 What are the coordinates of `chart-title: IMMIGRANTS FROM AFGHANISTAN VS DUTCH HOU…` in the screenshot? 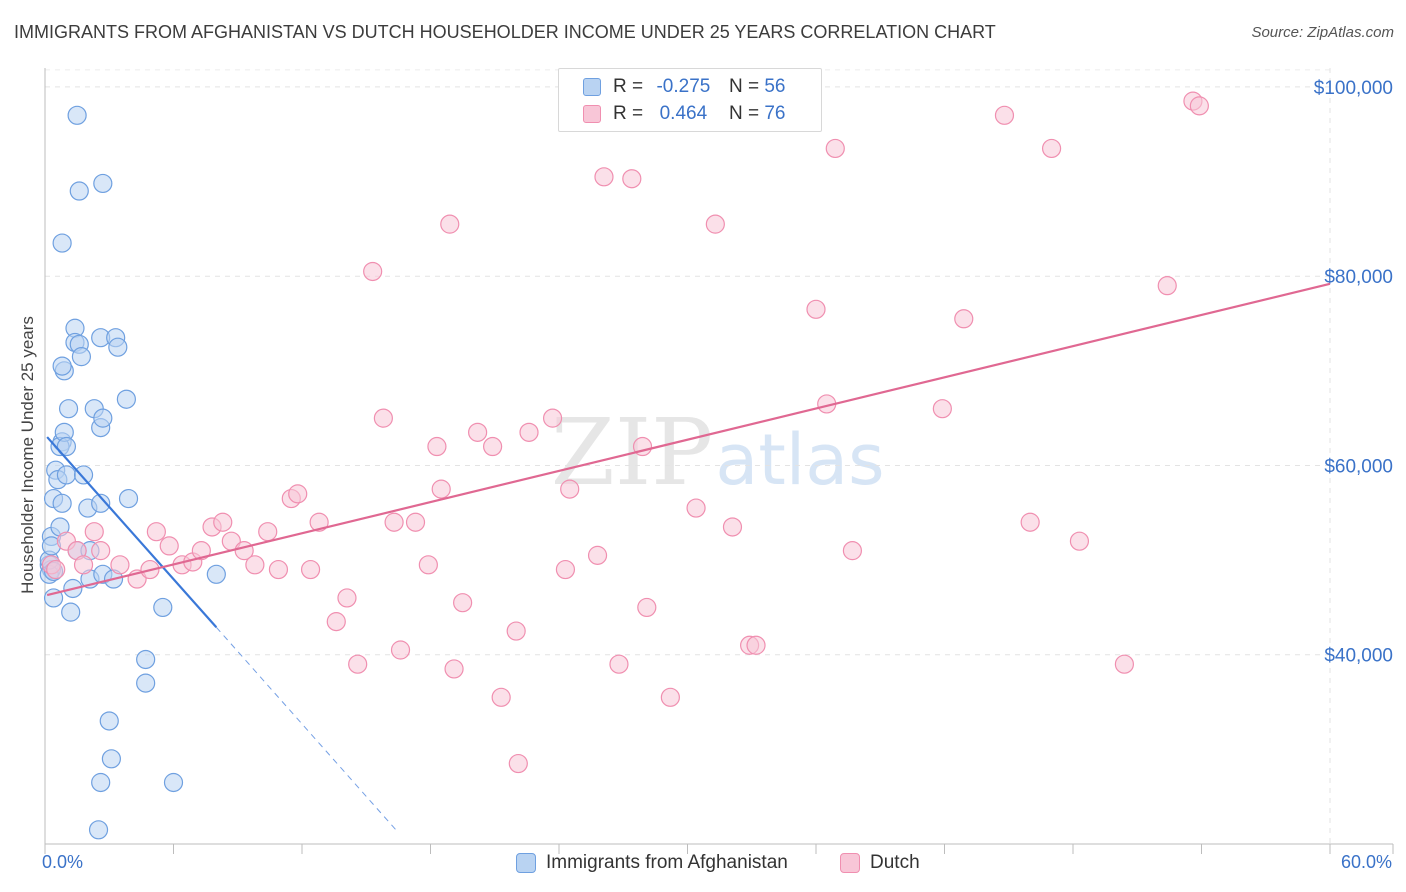 It's located at (505, 32).